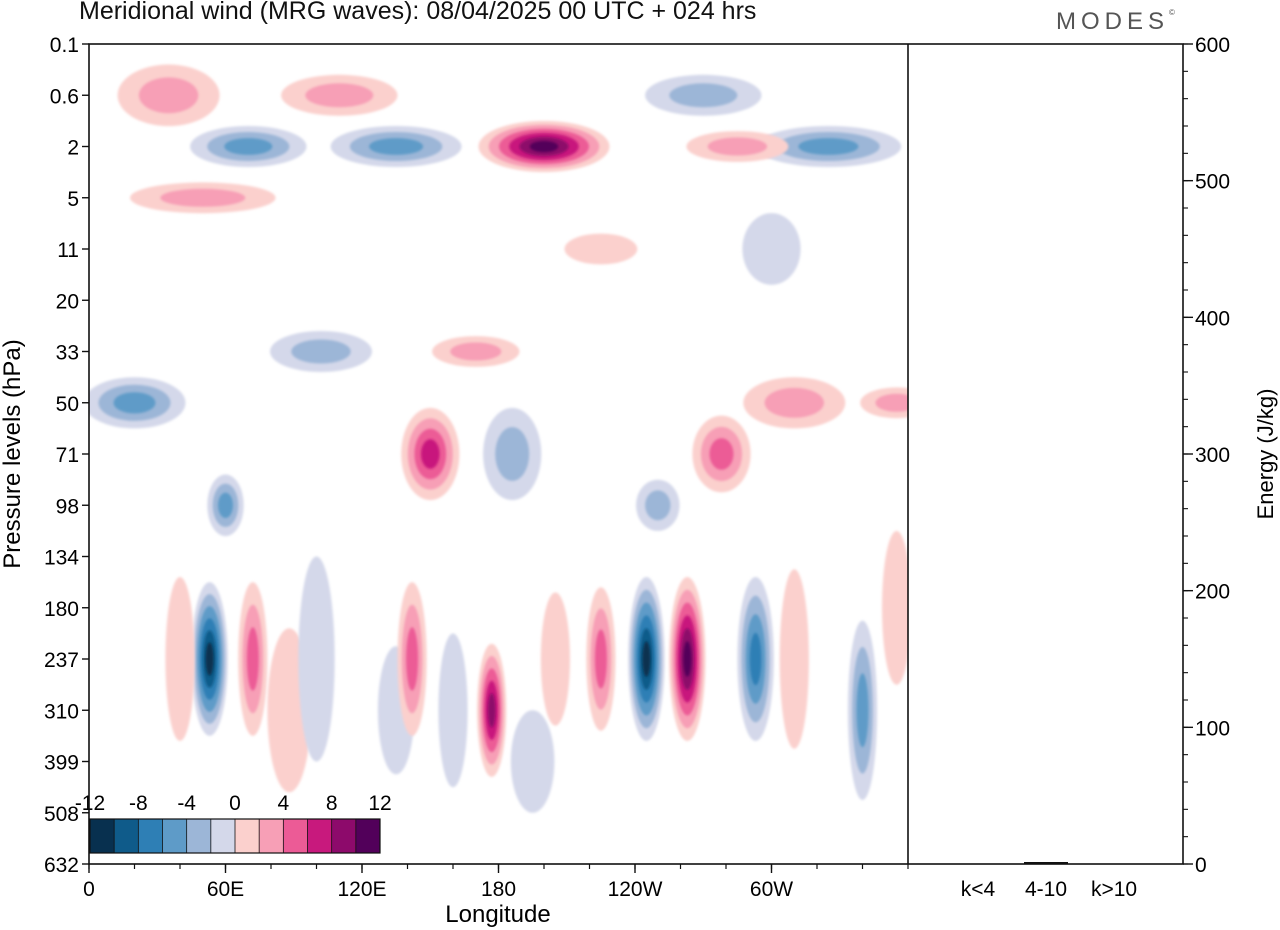 This screenshot has width=1280, height=930. I want to click on y-tick-label: 50, so click(67, 404).